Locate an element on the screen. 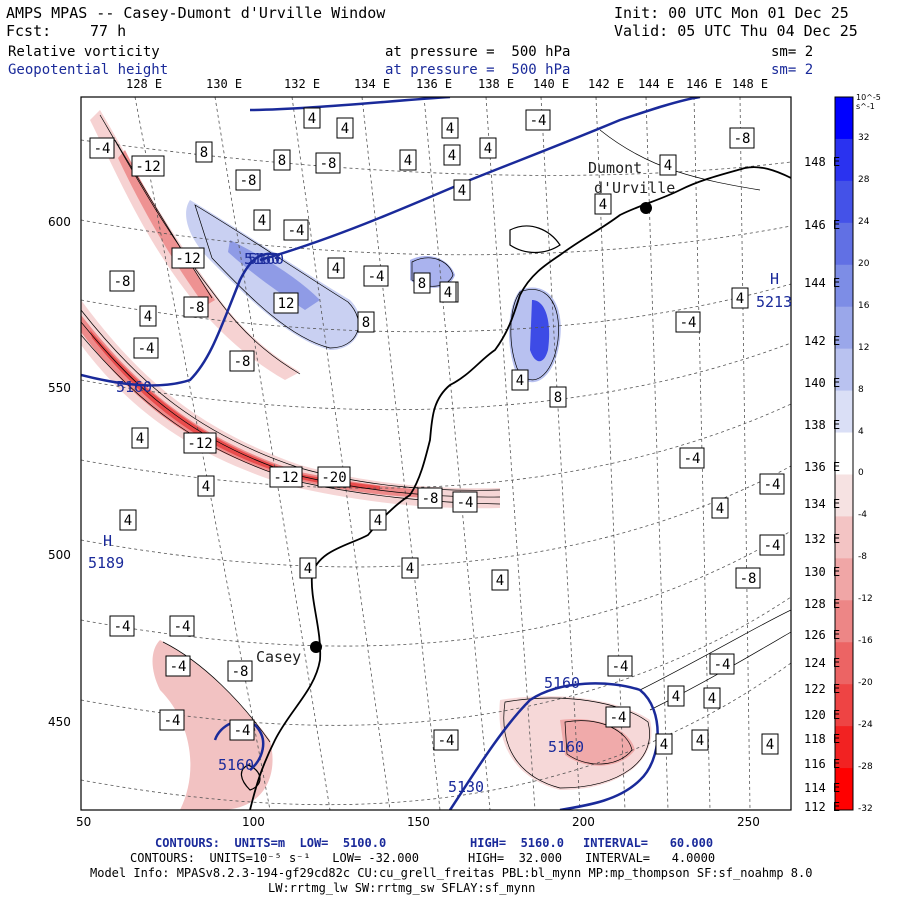 The height and width of the screenshot is (900, 900). right-lon-label: 124 E is located at coordinates (822, 663).